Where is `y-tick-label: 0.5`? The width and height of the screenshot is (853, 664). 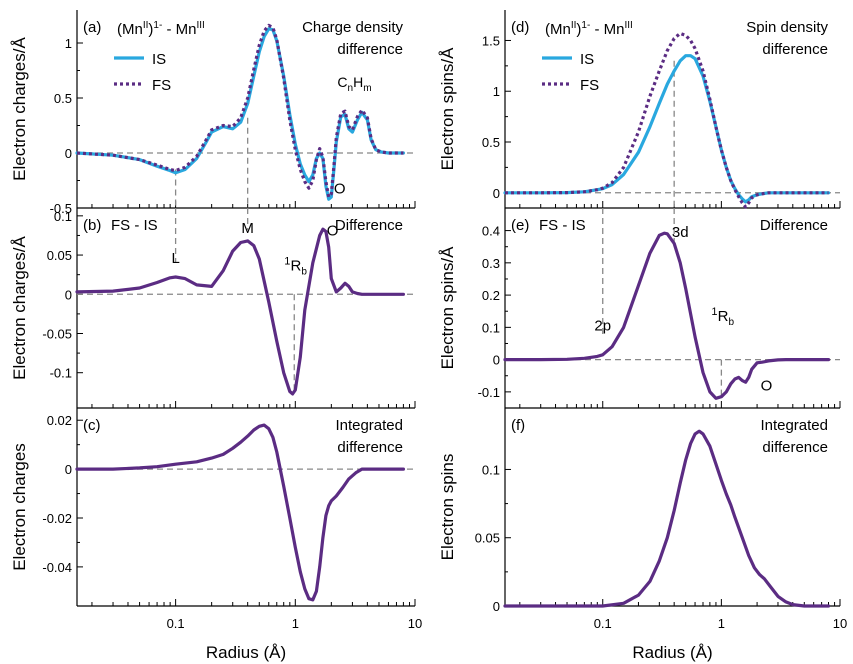
y-tick-label: 0.5 is located at coordinates (491, 142).